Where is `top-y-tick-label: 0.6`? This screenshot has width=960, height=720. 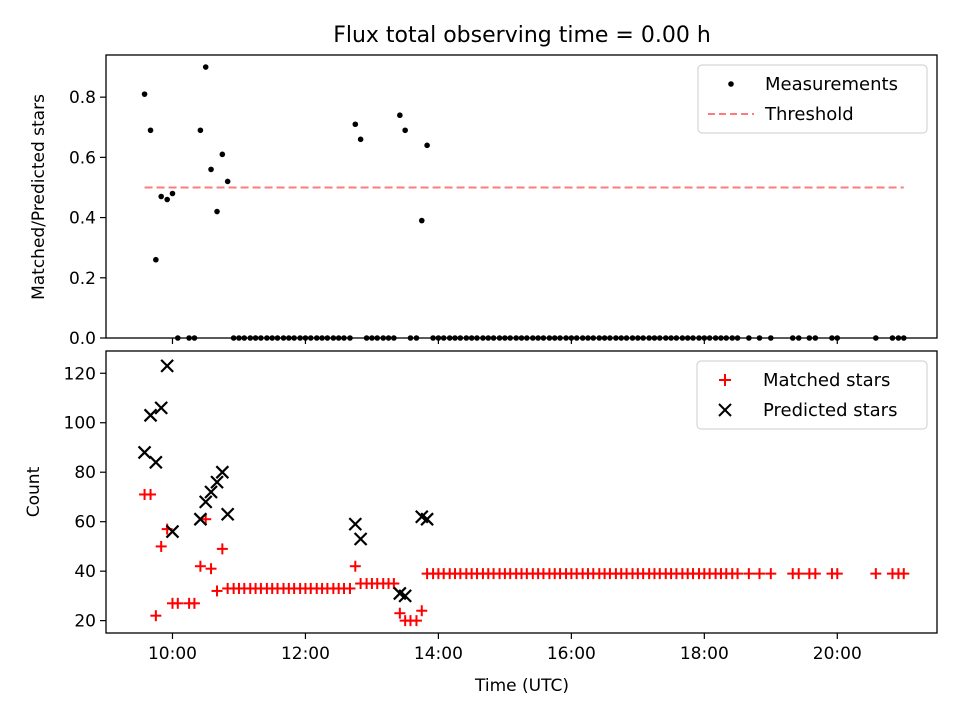 top-y-tick-label: 0.6 is located at coordinates (82, 158).